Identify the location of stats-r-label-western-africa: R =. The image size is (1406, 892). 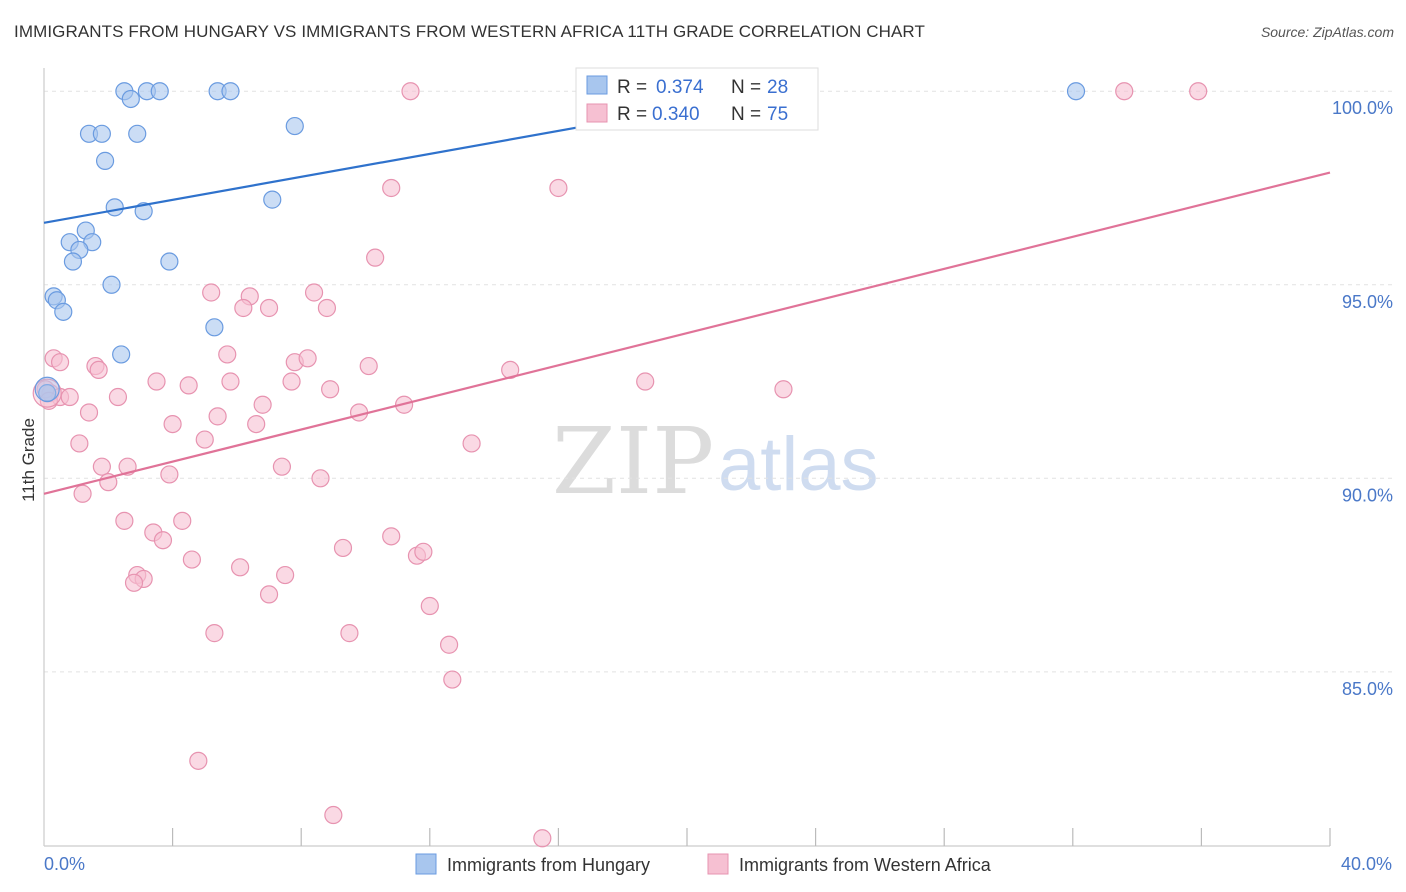
(632, 114).